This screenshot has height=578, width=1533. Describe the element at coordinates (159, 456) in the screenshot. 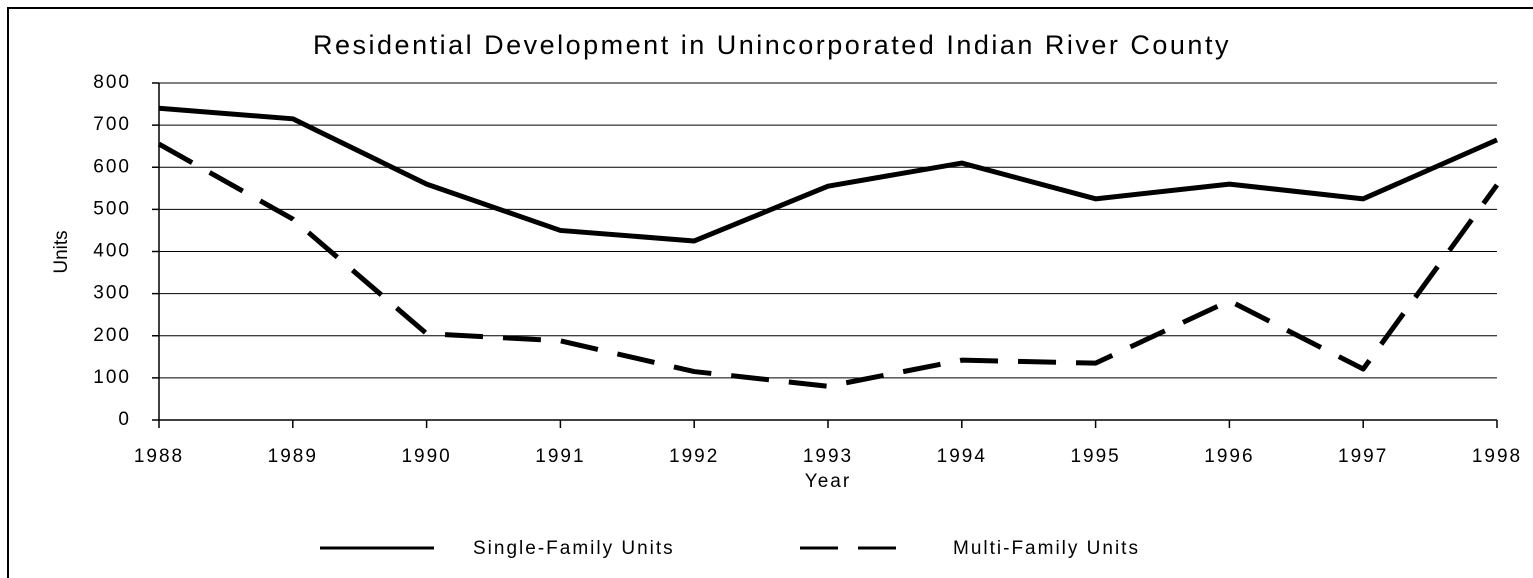

I see `x-tick-label: 1988` at that location.